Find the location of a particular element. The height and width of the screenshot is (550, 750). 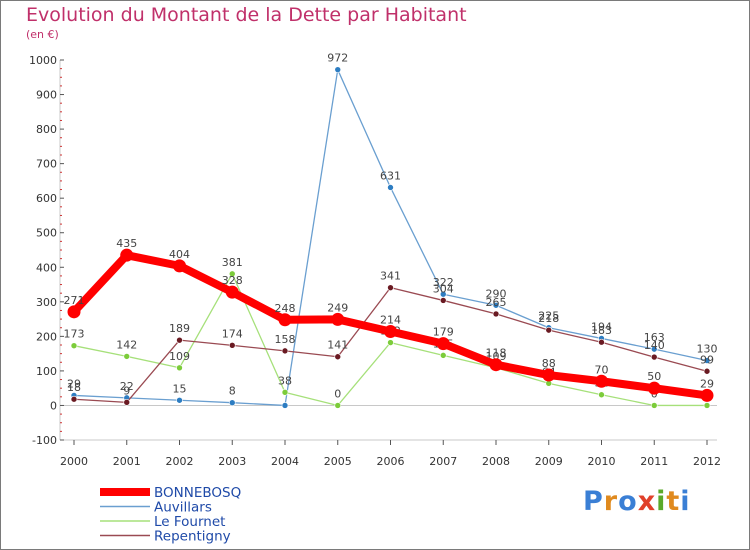

data-label: 158 is located at coordinates (285, 339).